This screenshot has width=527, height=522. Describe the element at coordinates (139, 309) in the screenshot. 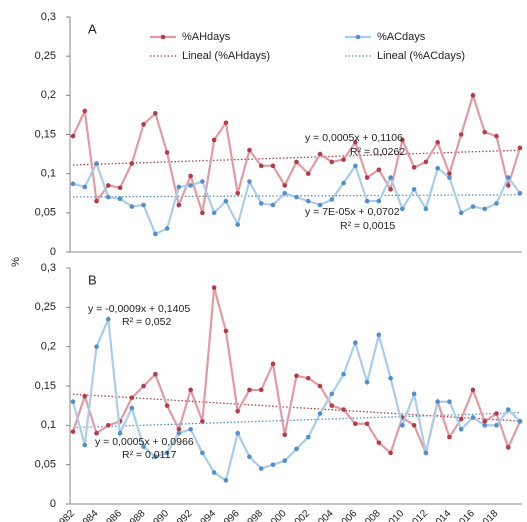

I see `annotation: y = -0,0009x + 0,1405` at that location.